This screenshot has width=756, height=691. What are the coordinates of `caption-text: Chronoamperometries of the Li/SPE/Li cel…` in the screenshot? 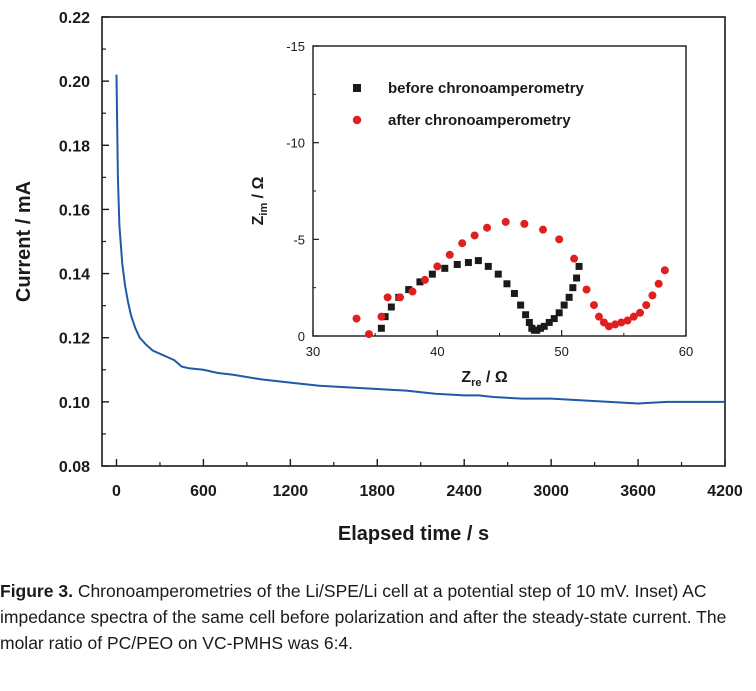 It's located at (363, 617).